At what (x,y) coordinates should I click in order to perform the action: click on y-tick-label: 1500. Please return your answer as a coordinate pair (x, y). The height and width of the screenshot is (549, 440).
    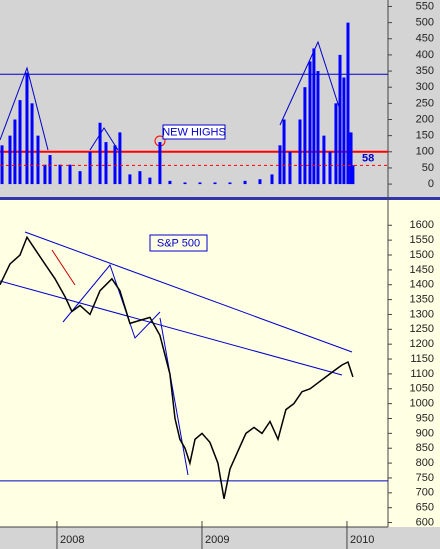
    Looking at the image, I should click on (422, 255).